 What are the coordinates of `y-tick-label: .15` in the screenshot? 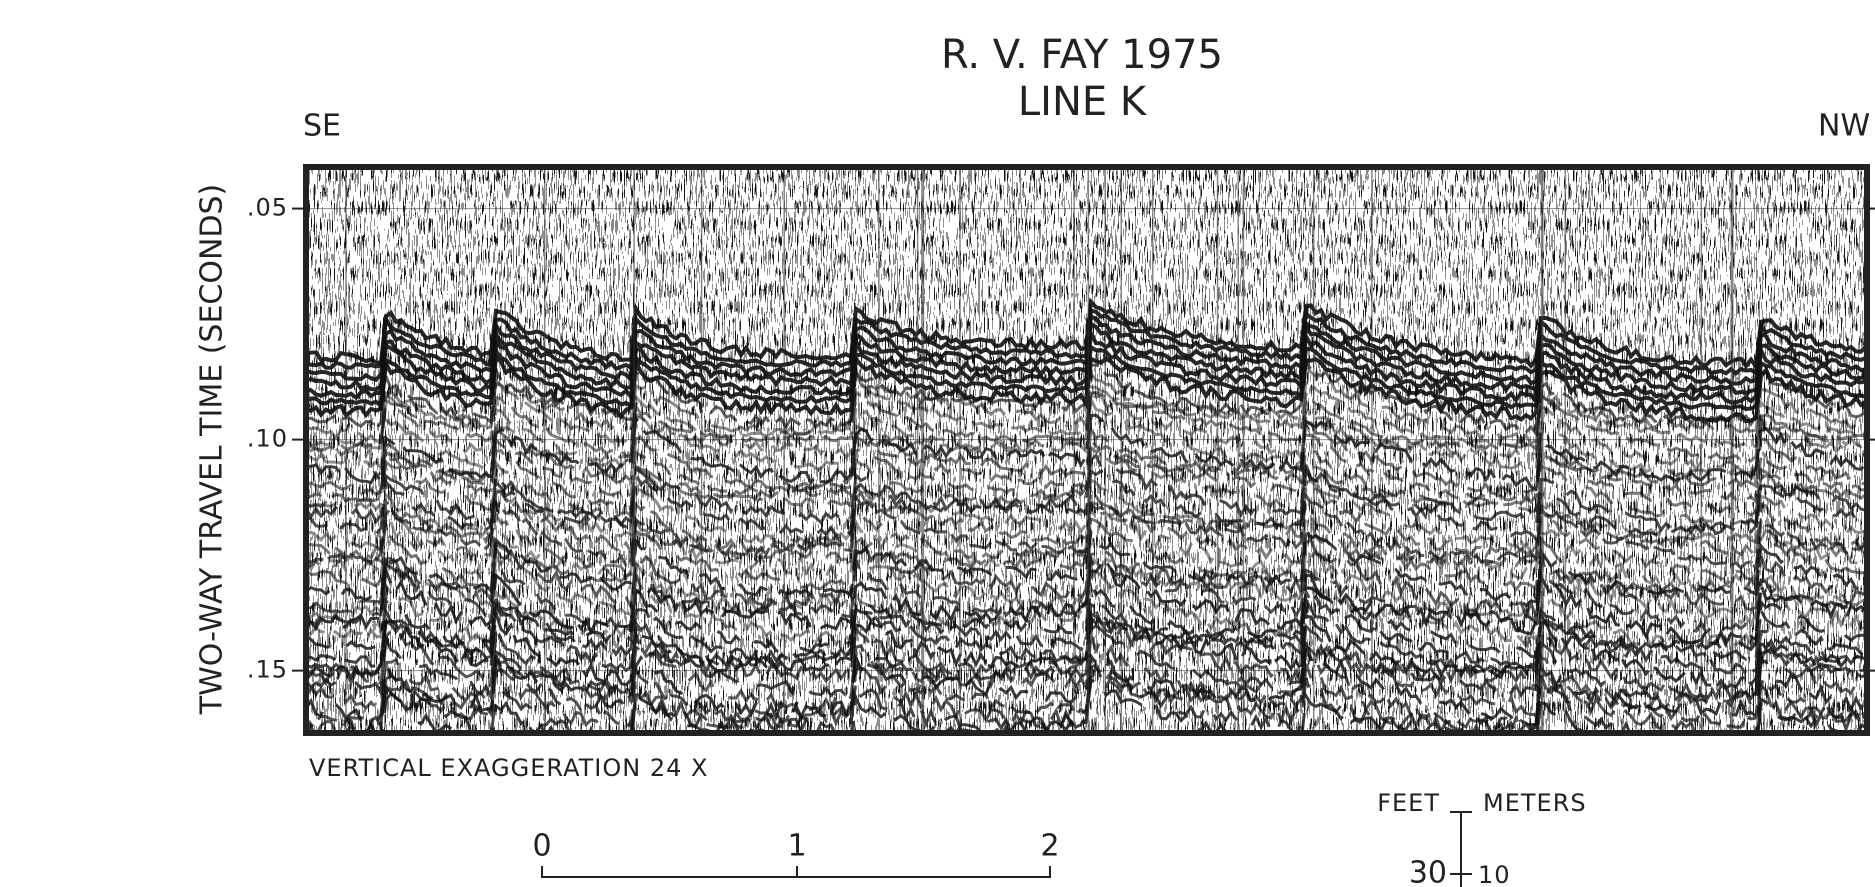 It's located at (267, 670).